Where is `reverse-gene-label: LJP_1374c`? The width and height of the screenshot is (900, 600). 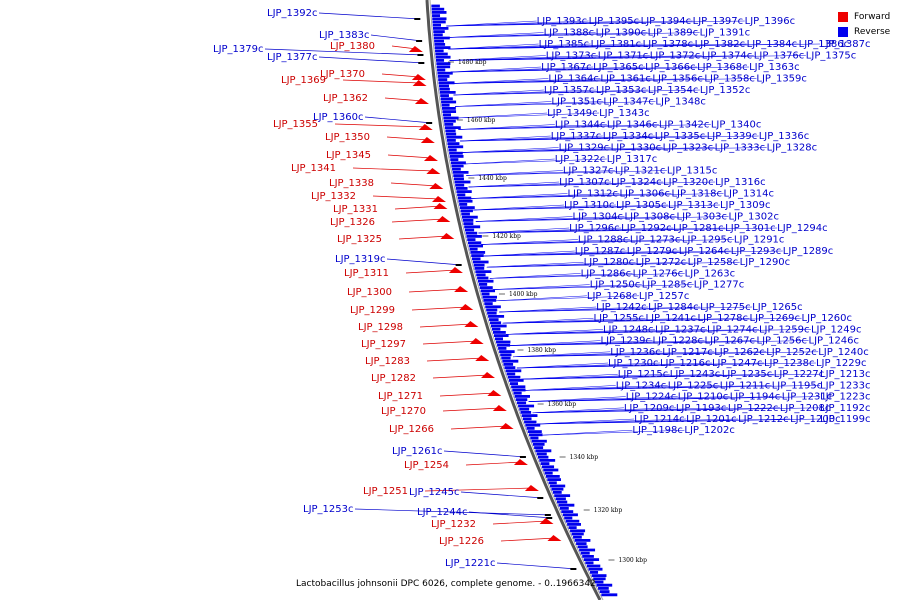
reverse-gene-label: LJP_1374c is located at coordinates (727, 56).